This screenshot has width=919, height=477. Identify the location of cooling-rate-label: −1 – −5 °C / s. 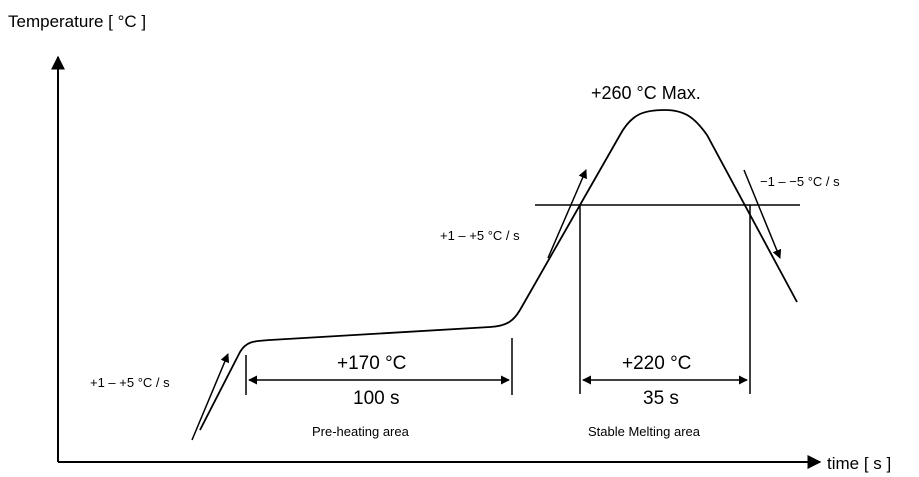
(800, 181).